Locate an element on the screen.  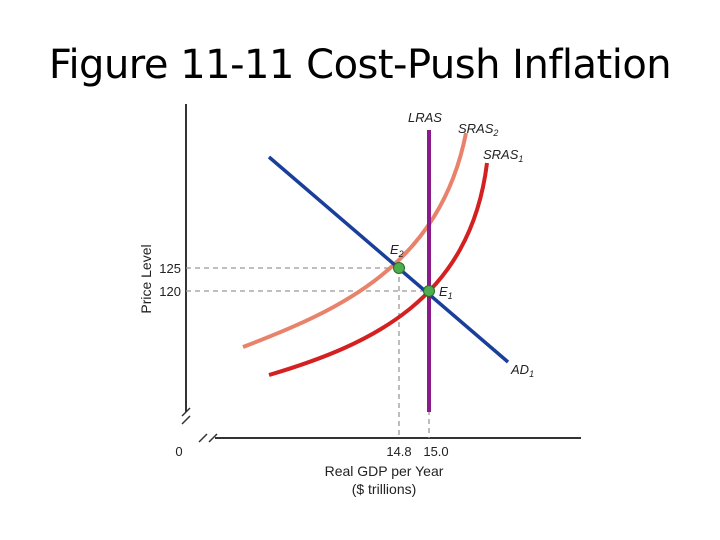
y-axis-title: Price Level is located at coordinates (146, 278).